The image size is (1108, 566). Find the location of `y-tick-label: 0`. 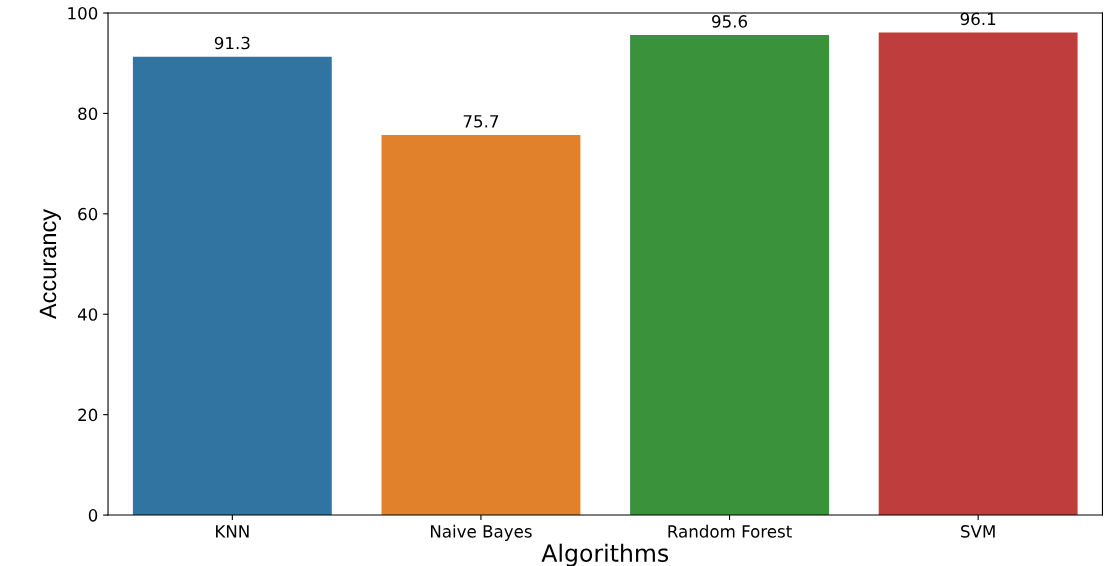

y-tick-label: 0 is located at coordinates (93, 515).